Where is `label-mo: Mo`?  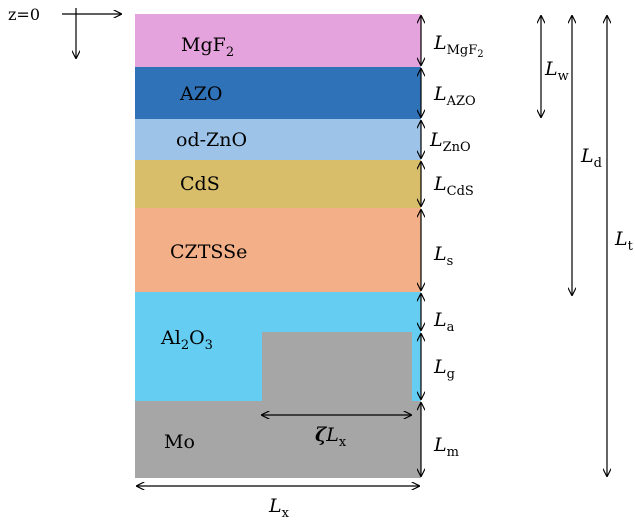 label-mo: Mo is located at coordinates (179, 442).